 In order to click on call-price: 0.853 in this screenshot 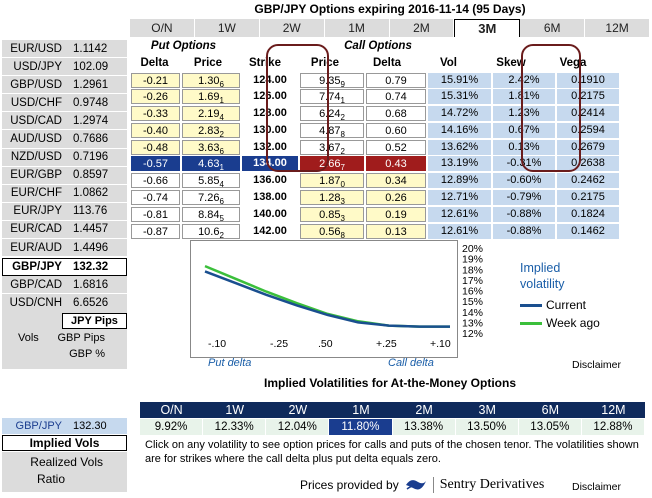, I will do `click(332, 214)`.